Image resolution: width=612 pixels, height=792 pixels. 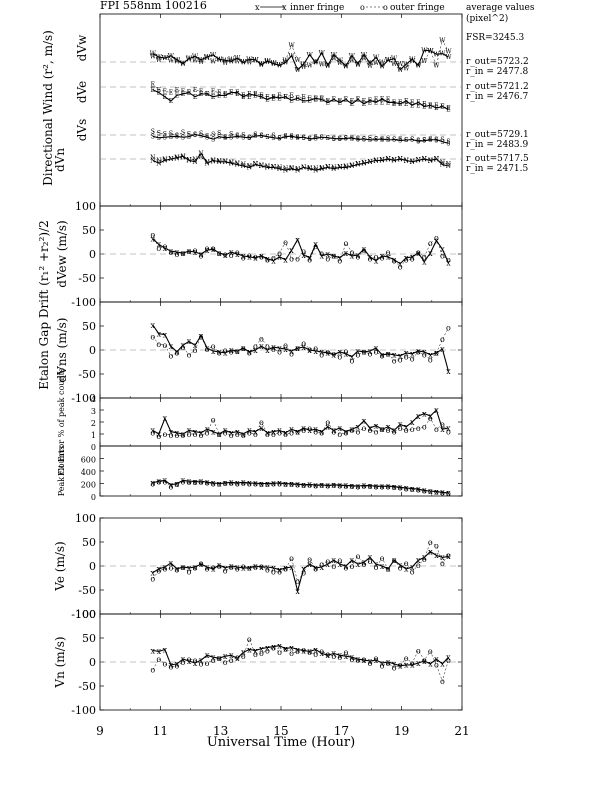 I want to click on xlabel: Universal Time (Hour), so click(x=281, y=742).